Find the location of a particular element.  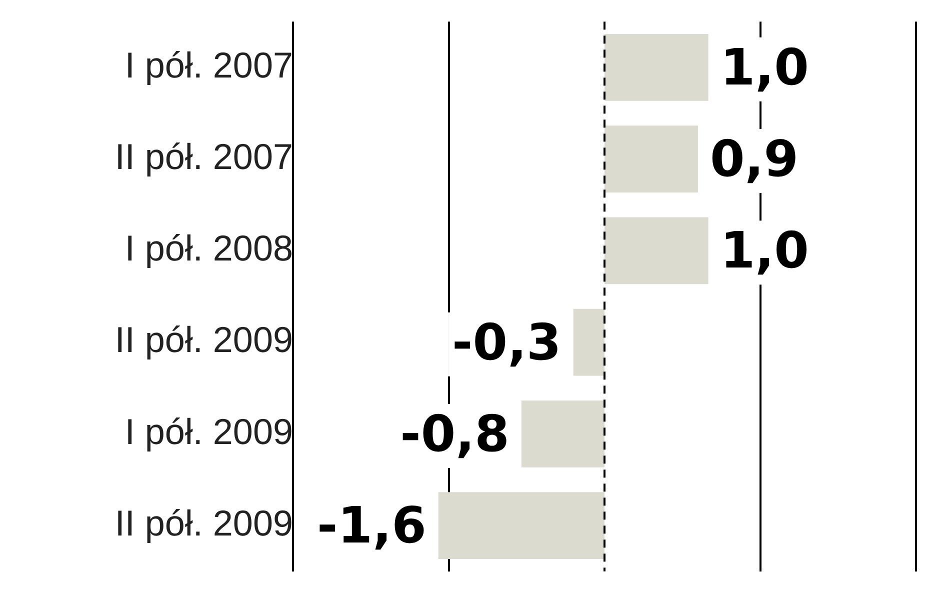

data-label: -0,3 is located at coordinates (507, 342).